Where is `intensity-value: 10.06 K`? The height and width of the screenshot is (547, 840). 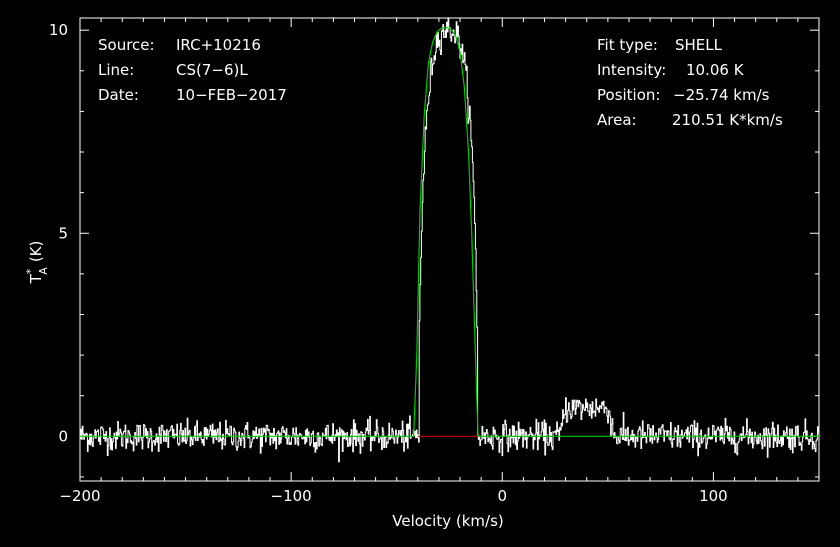
intensity-value: 10.06 K is located at coordinates (715, 70).